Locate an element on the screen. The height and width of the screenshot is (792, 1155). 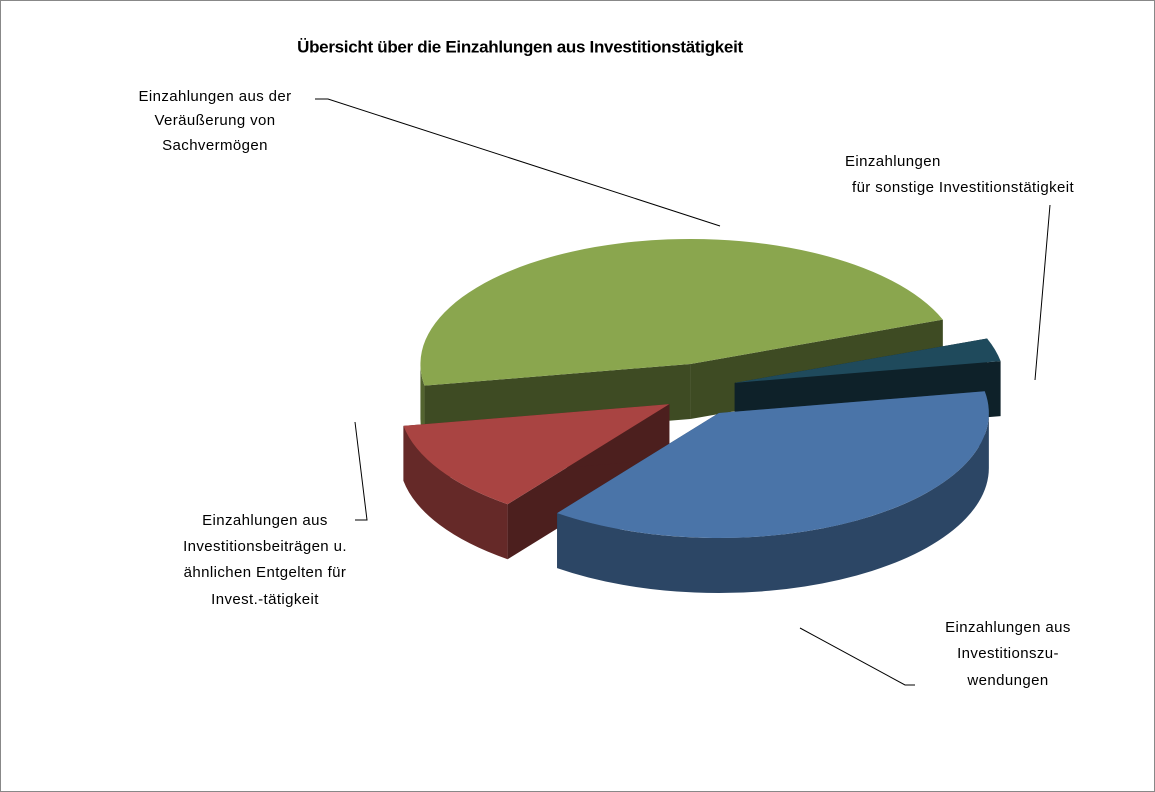
slice-label: Einzahlungen aus der is located at coordinates (214, 96).